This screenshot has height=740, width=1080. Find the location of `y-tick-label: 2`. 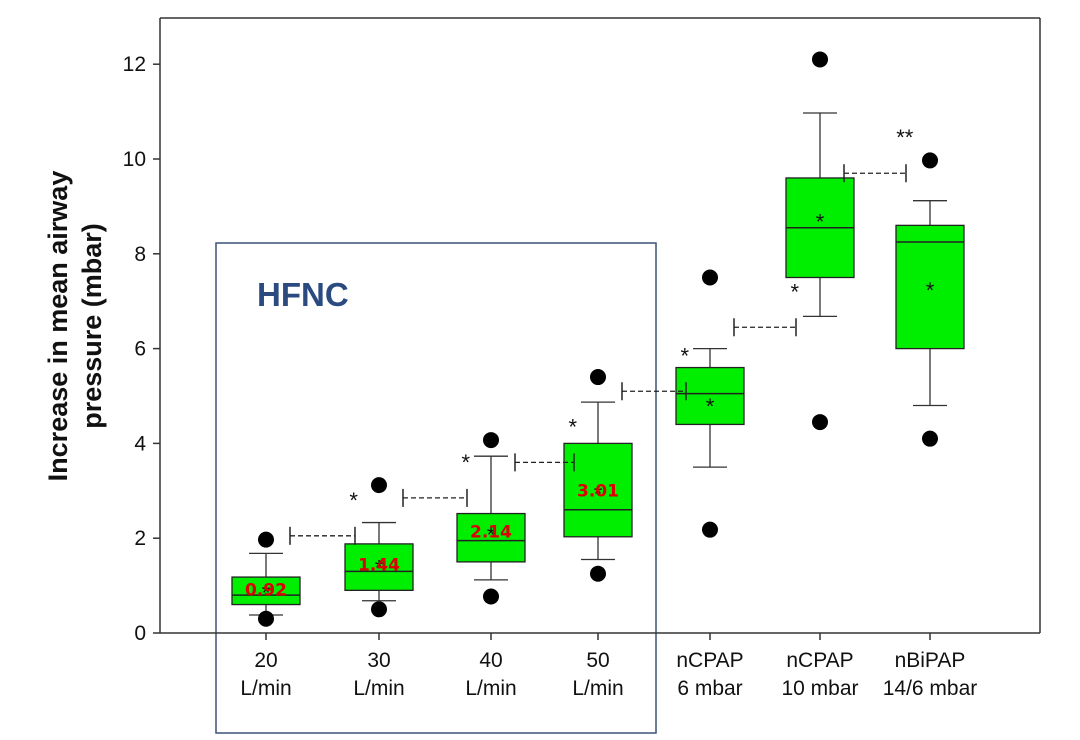

y-tick-label: 2 is located at coordinates (140, 538).